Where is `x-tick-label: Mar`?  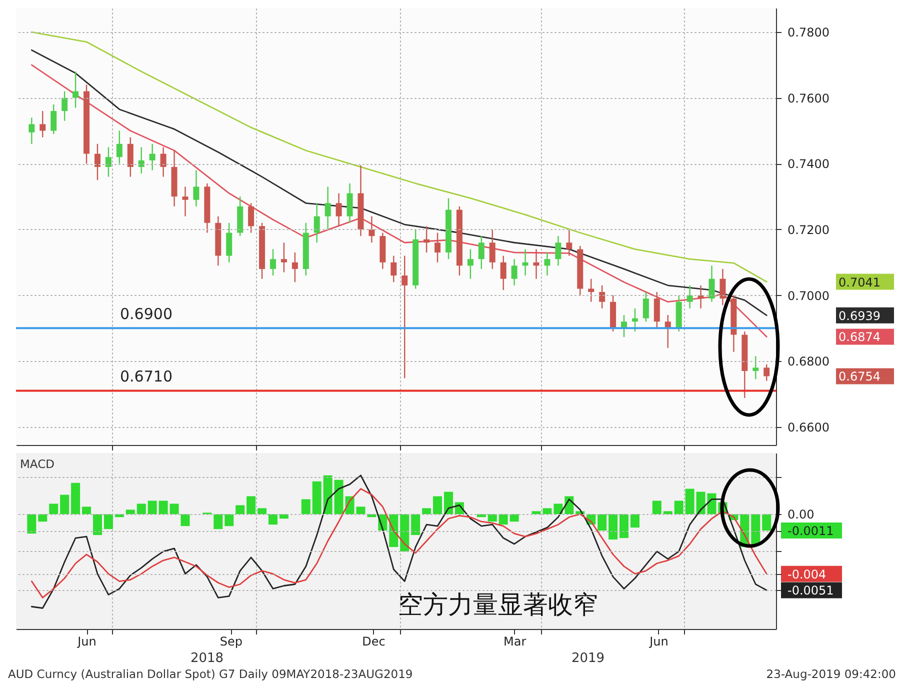
x-tick-label: Mar is located at coordinates (514, 641).